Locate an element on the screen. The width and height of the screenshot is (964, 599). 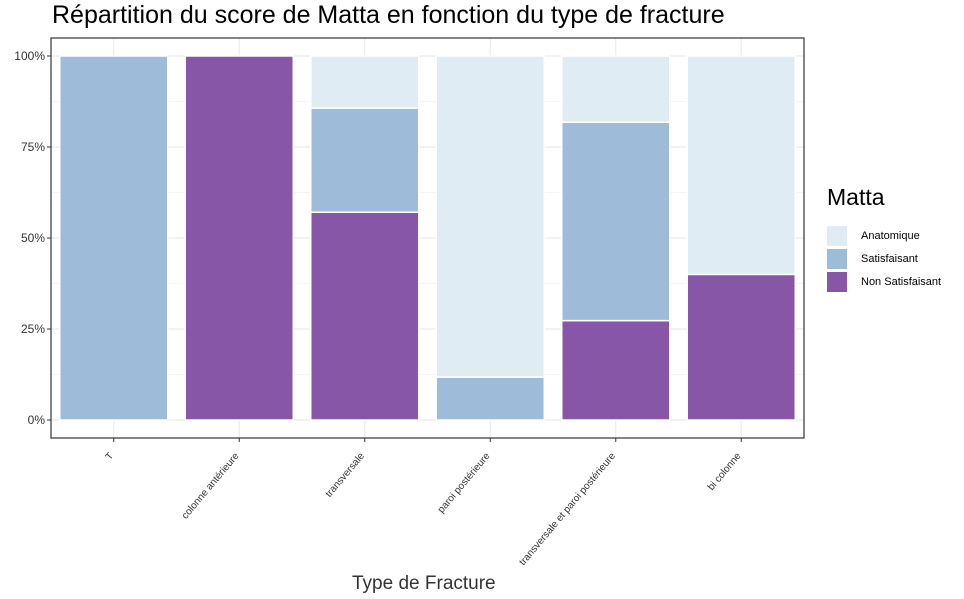
x-tick-label: paroi postérieure is located at coordinates (464, 483).